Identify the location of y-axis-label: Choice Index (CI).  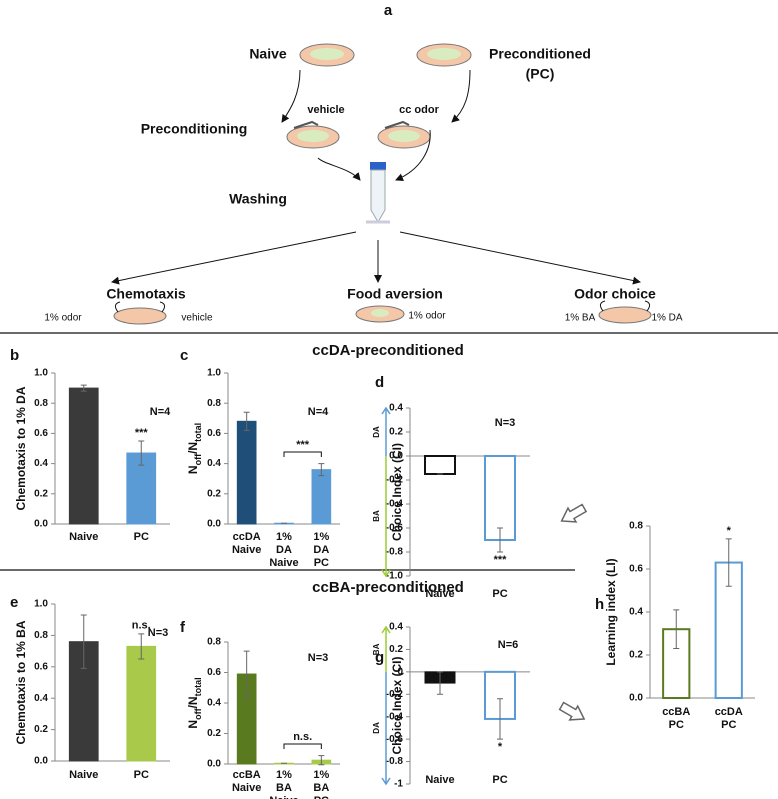
(397, 705).